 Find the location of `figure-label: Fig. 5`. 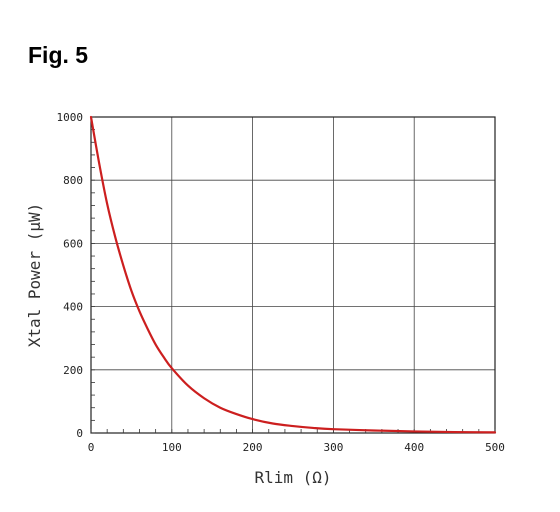

figure-label: Fig. 5 is located at coordinates (58, 55).